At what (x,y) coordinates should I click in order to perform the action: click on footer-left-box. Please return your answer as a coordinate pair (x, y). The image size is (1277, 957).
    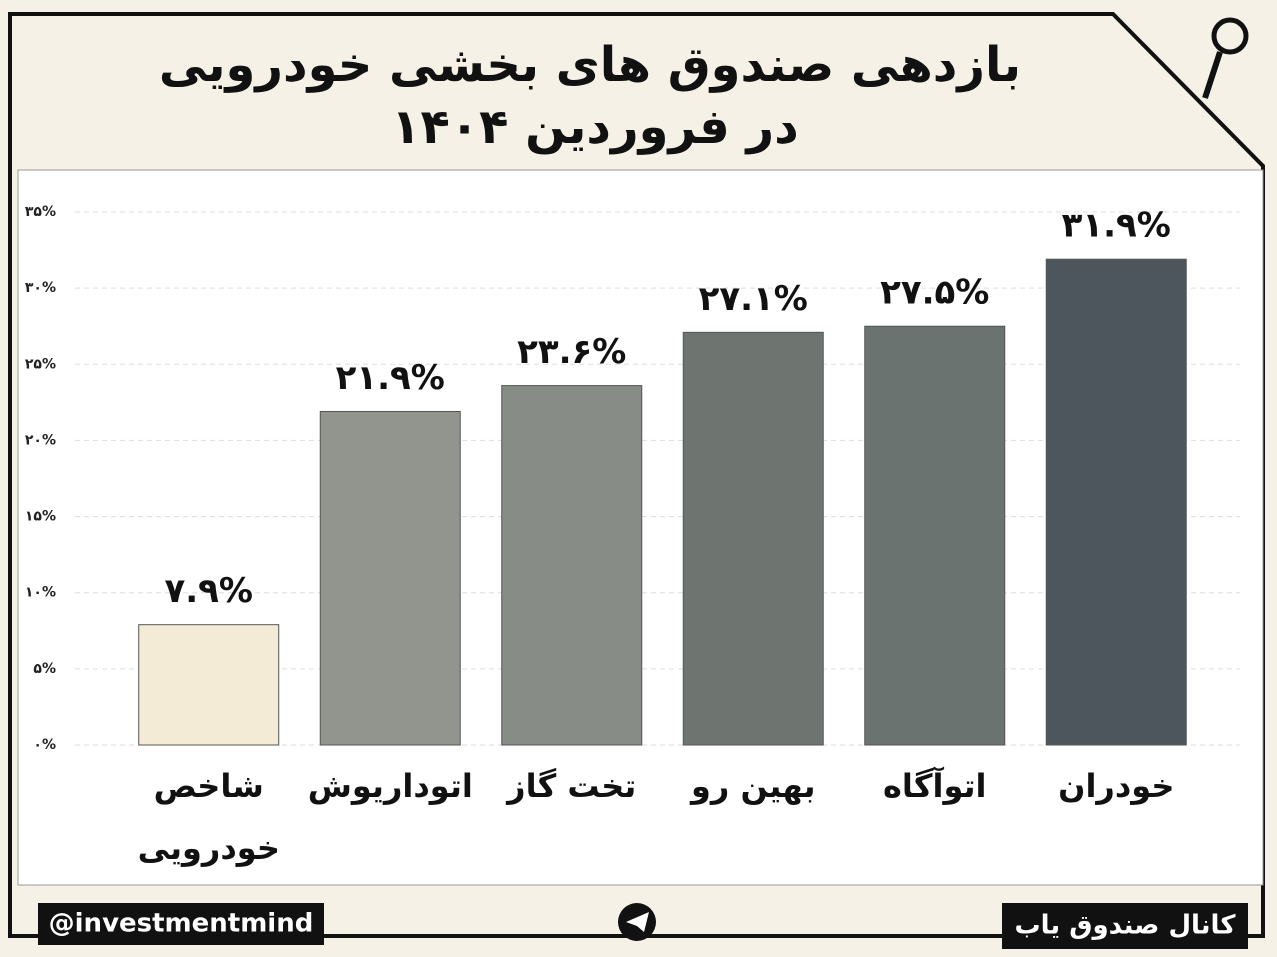
    Looking at the image, I should click on (181, 924).